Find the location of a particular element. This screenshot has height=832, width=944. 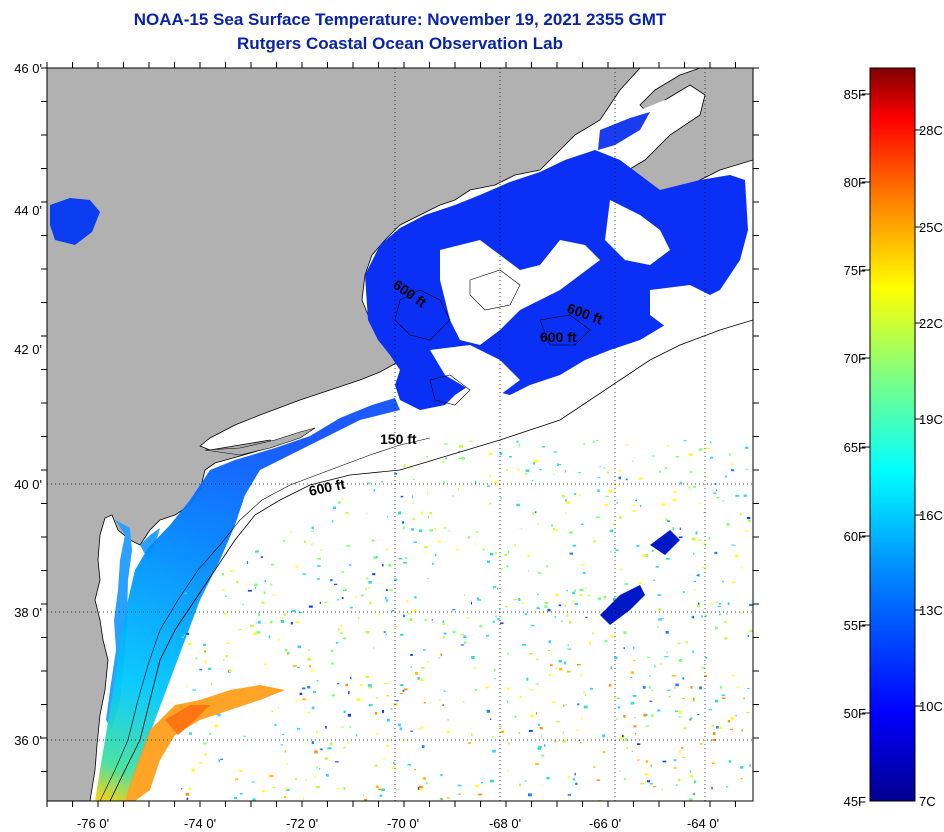

contour-gulf-of-maine is located at coordinates (492, 337).